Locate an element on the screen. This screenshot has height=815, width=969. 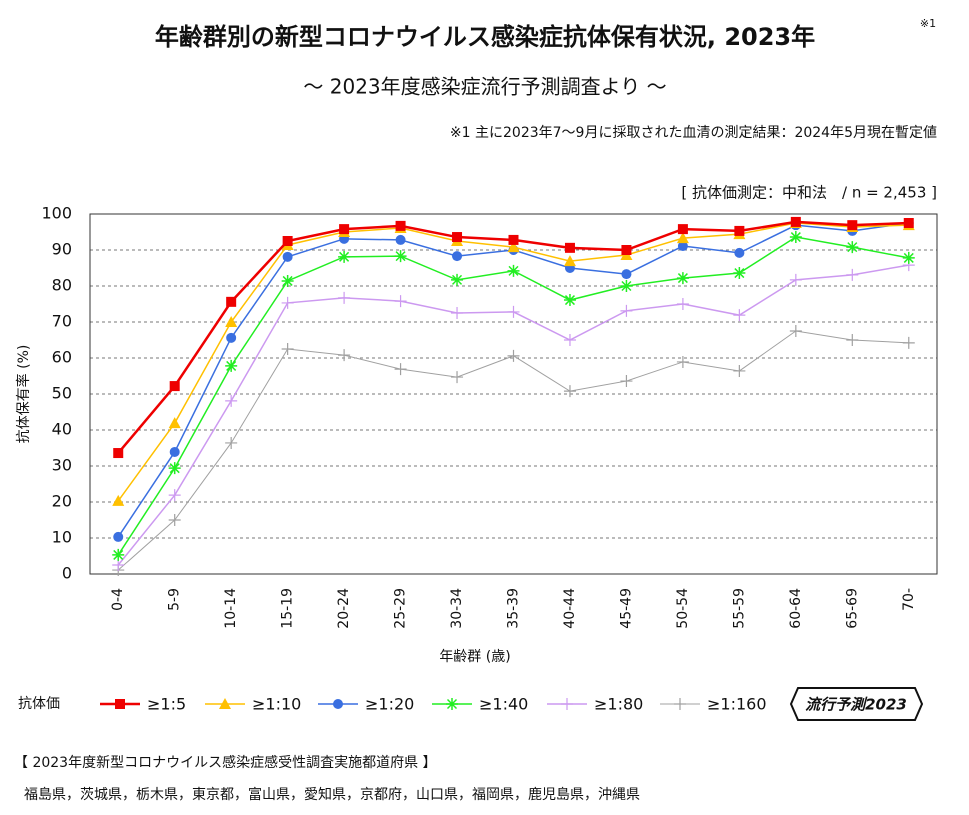
subtitle: ～ 2023年度感染症流行予測調査より ～ is located at coordinates (484, 87).